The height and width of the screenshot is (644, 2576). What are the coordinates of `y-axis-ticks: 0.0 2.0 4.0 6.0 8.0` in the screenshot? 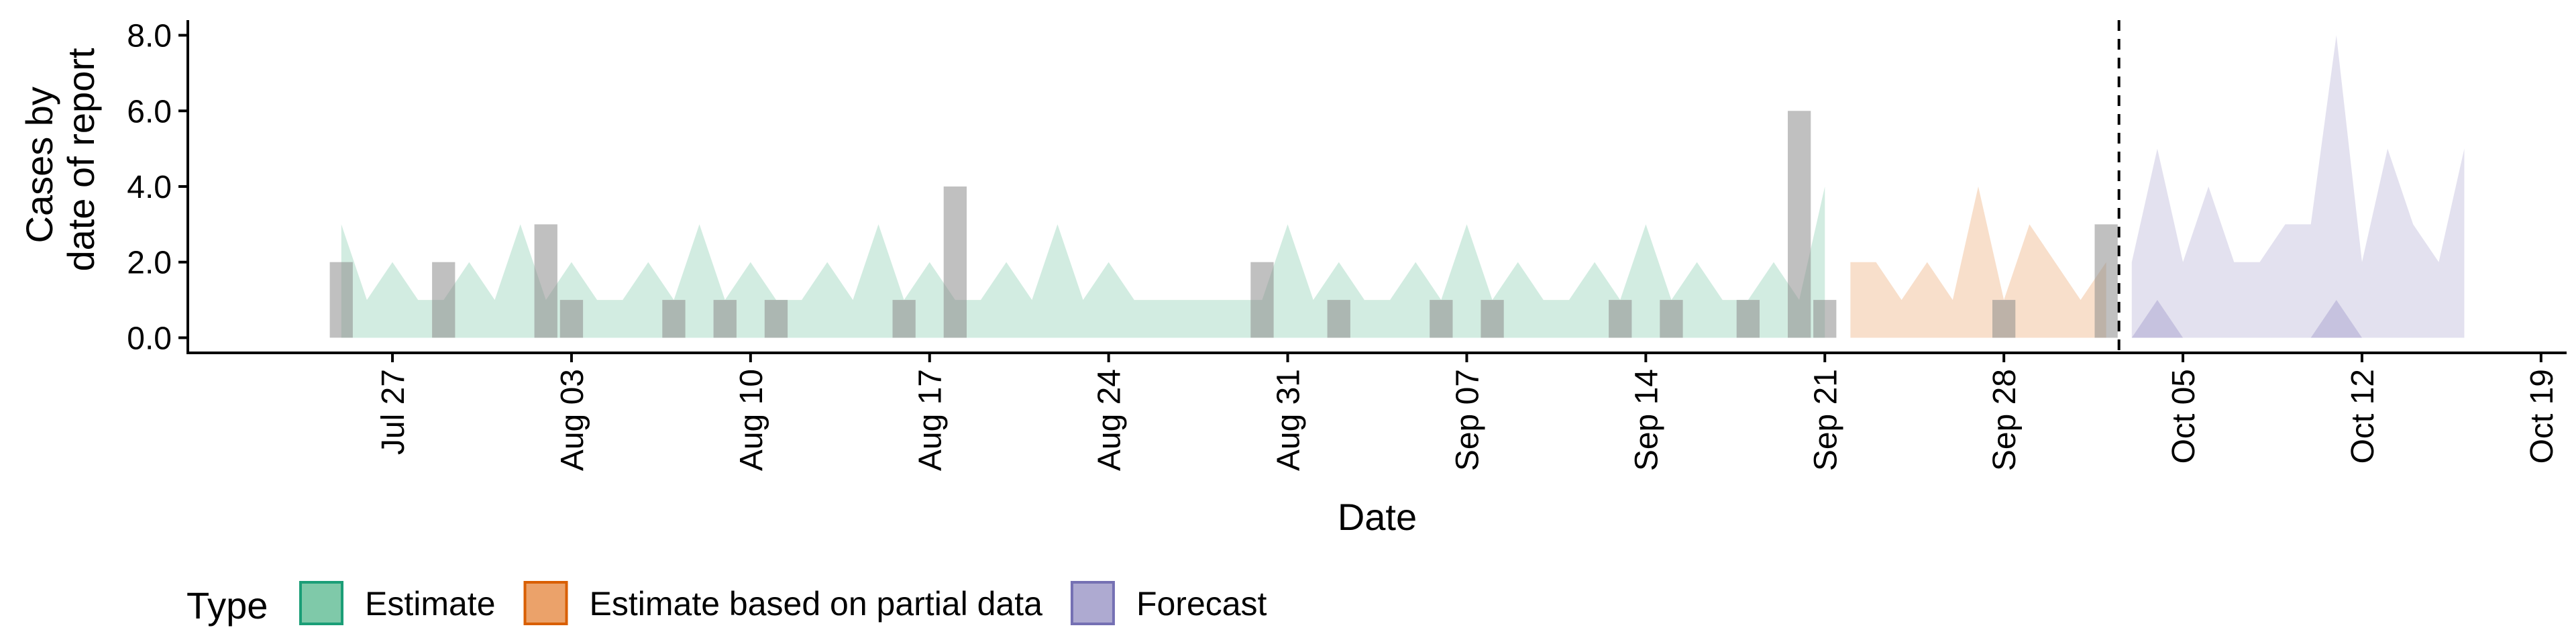 It's located at (157, 187).